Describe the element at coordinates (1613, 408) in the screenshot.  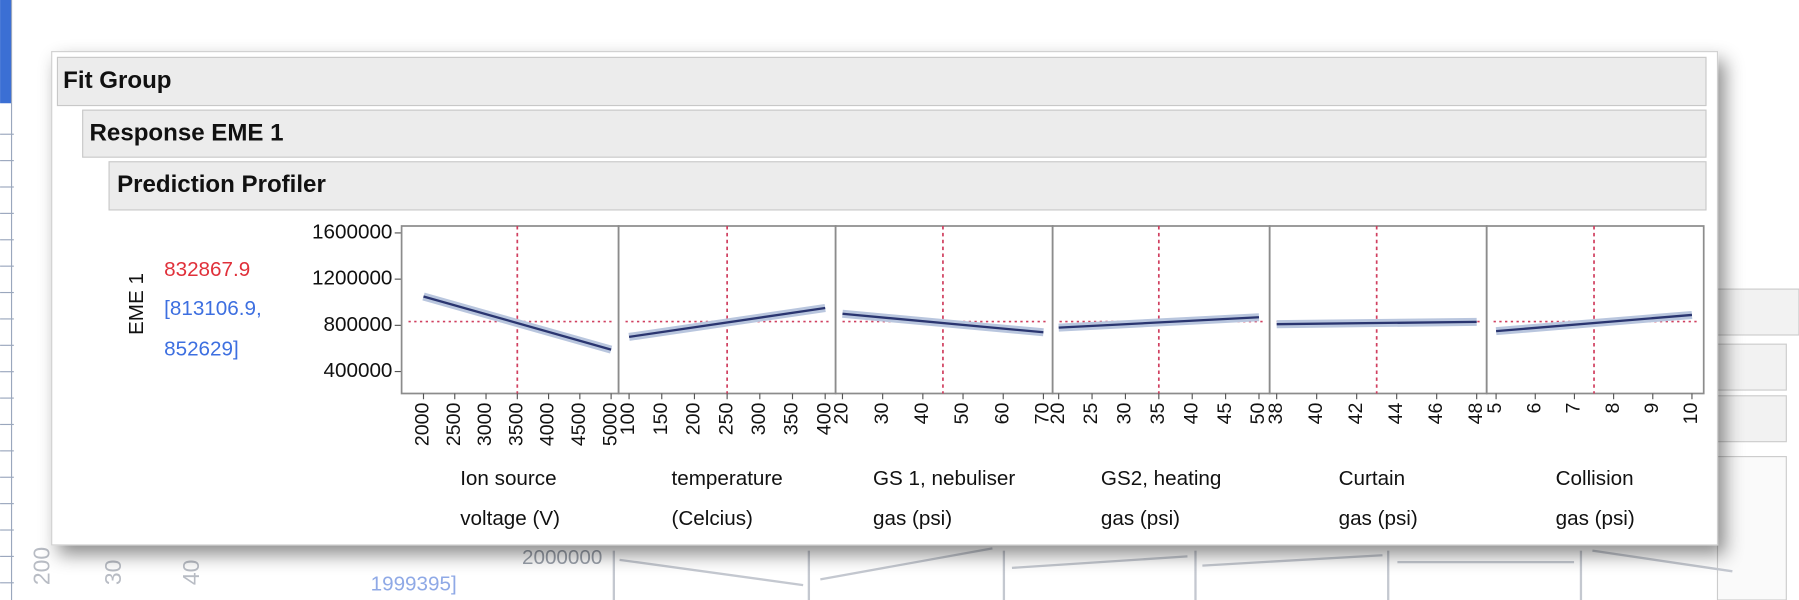
I see `x-tick-label: 8` at that location.